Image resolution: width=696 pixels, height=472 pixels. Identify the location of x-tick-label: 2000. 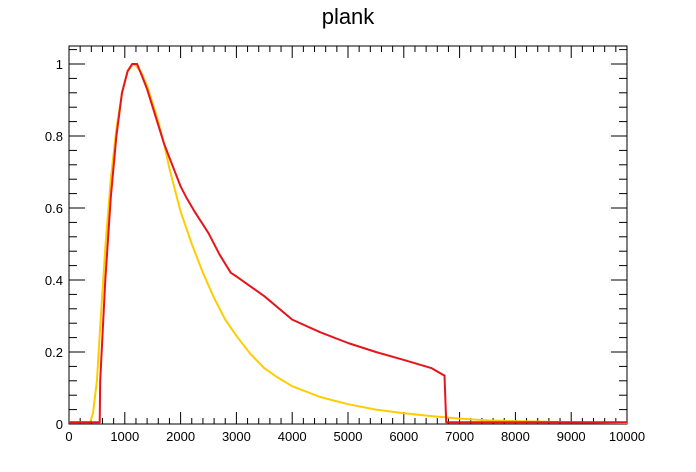
(180, 436).